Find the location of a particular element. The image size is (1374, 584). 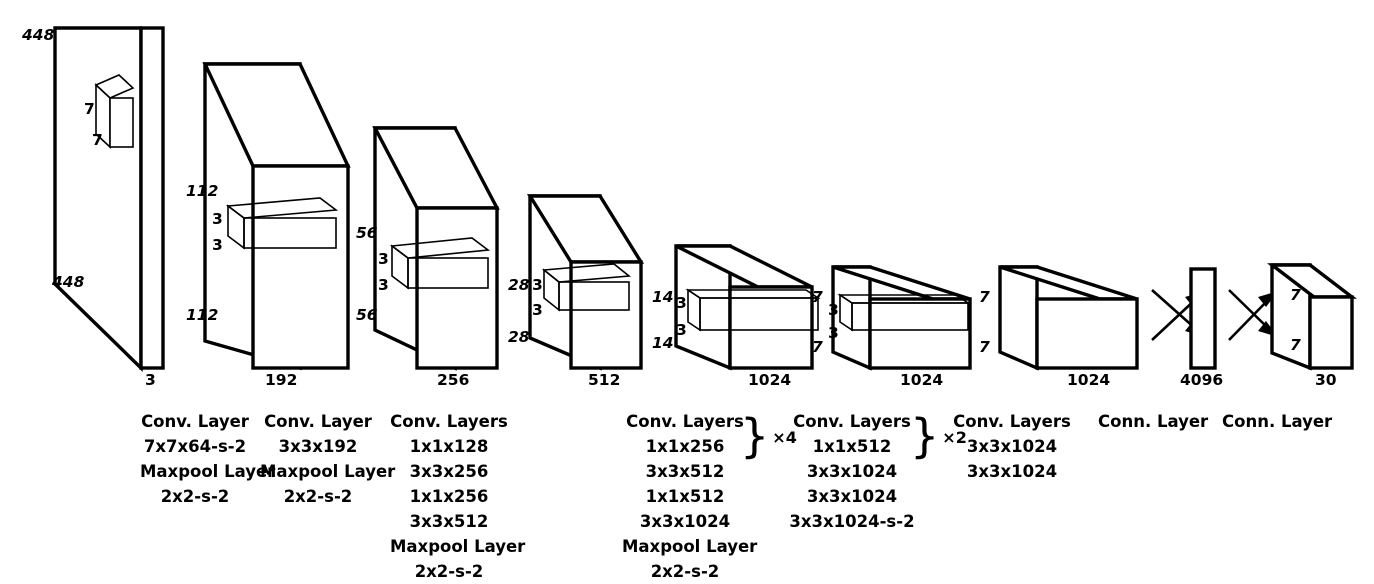

caption-conv-4-line-5: Maxpool Layer is located at coordinates (690, 546).